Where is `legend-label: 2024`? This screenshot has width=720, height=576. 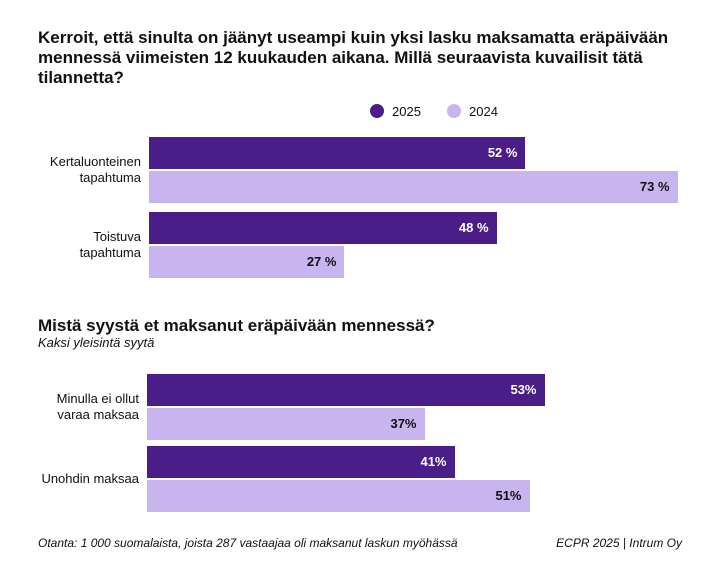 legend-label: 2024 is located at coordinates (483, 111).